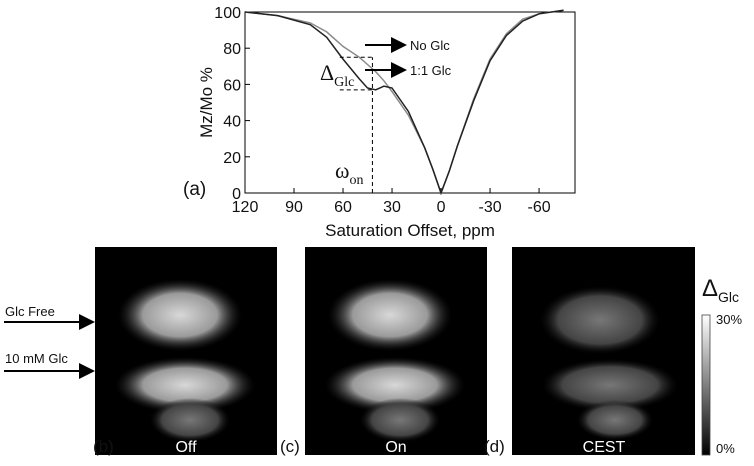  I want to click on x-tick-label: -60, so click(538, 207).